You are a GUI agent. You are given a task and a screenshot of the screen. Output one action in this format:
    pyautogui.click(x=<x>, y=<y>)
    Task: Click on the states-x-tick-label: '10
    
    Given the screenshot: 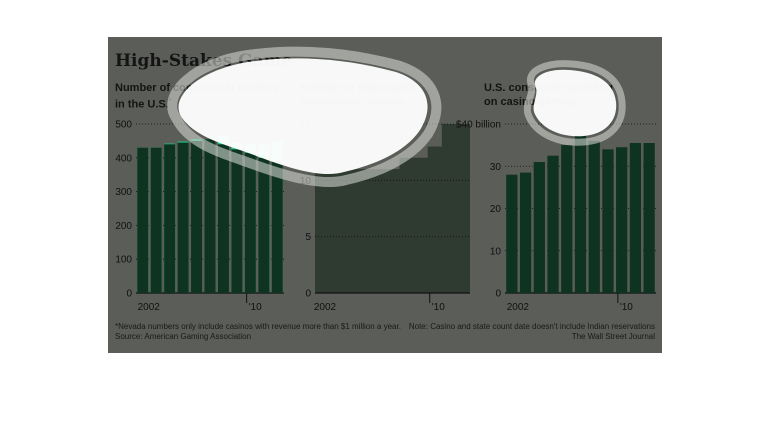 What is the action you would take?
    pyautogui.click(x=438, y=307)
    